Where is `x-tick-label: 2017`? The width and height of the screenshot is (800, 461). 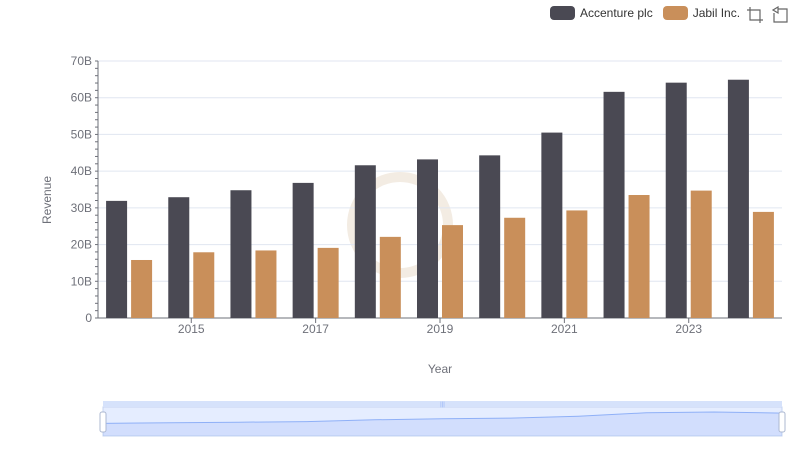
x-tick-label: 2017 is located at coordinates (315, 329).